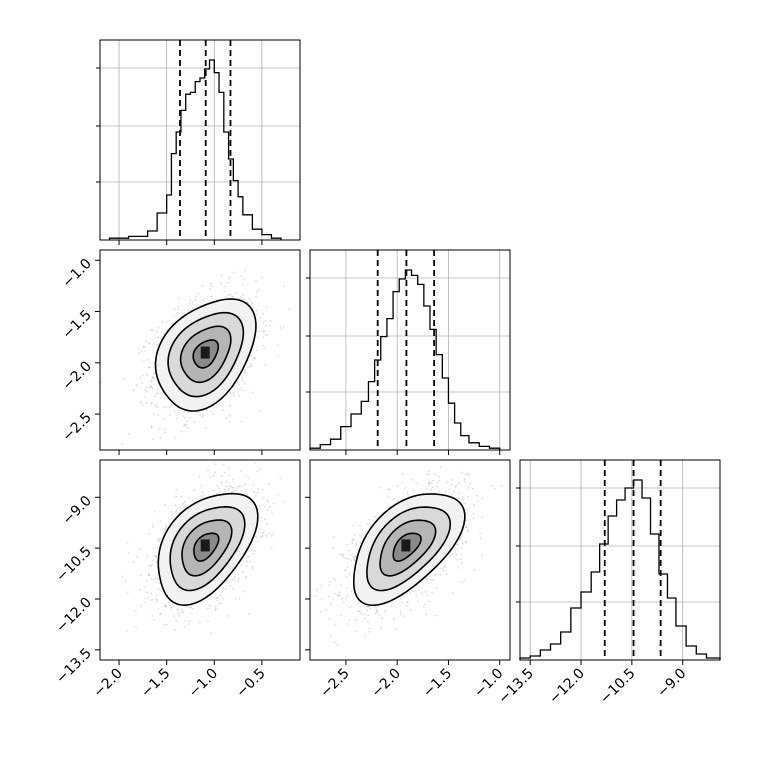 This screenshot has height=760, width=760. Describe the element at coordinates (76, 427) in the screenshot. I see `y-tick-label: −2.5` at that location.